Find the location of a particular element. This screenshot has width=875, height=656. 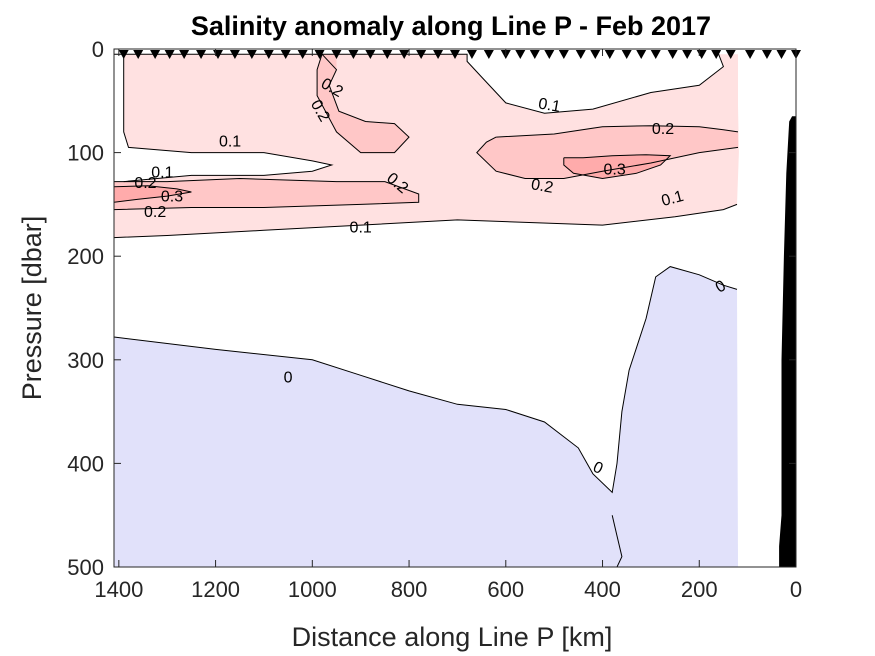

contour-label-10: 0.2 is located at coordinates (663, 129).